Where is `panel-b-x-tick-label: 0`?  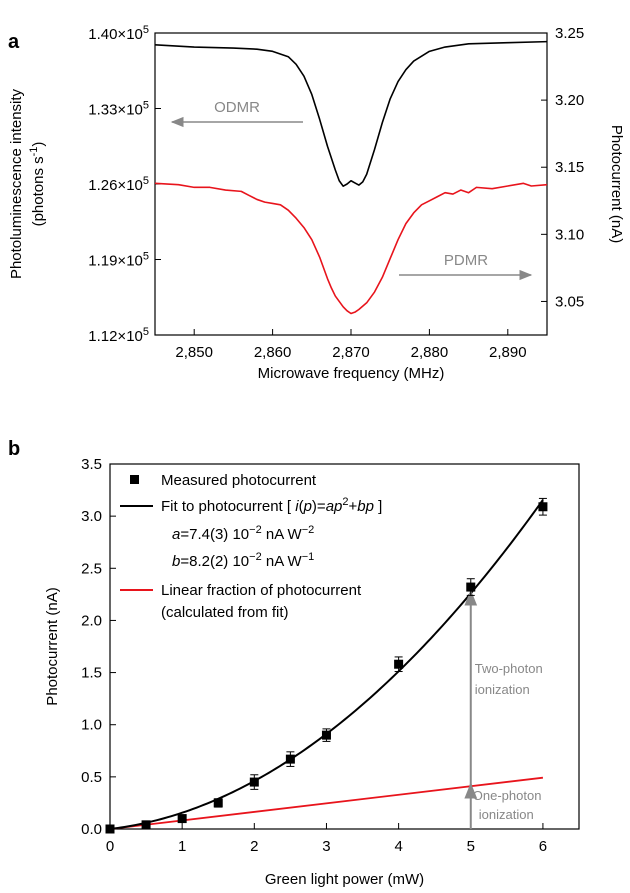 panel-b-x-tick-label: 0 is located at coordinates (110, 846).